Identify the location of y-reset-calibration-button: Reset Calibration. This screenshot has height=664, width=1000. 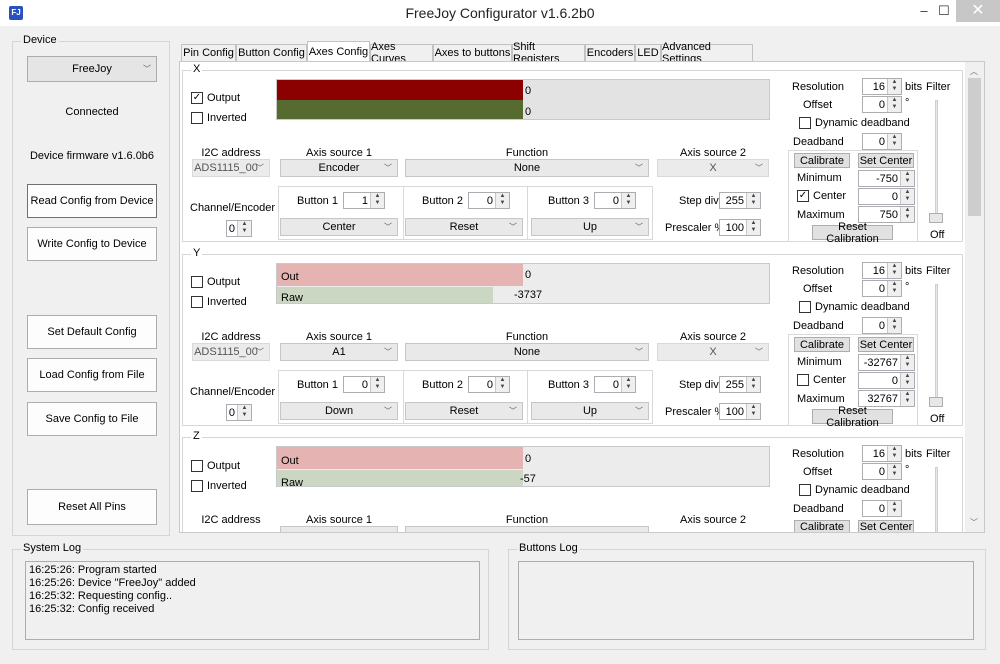
(852, 417).